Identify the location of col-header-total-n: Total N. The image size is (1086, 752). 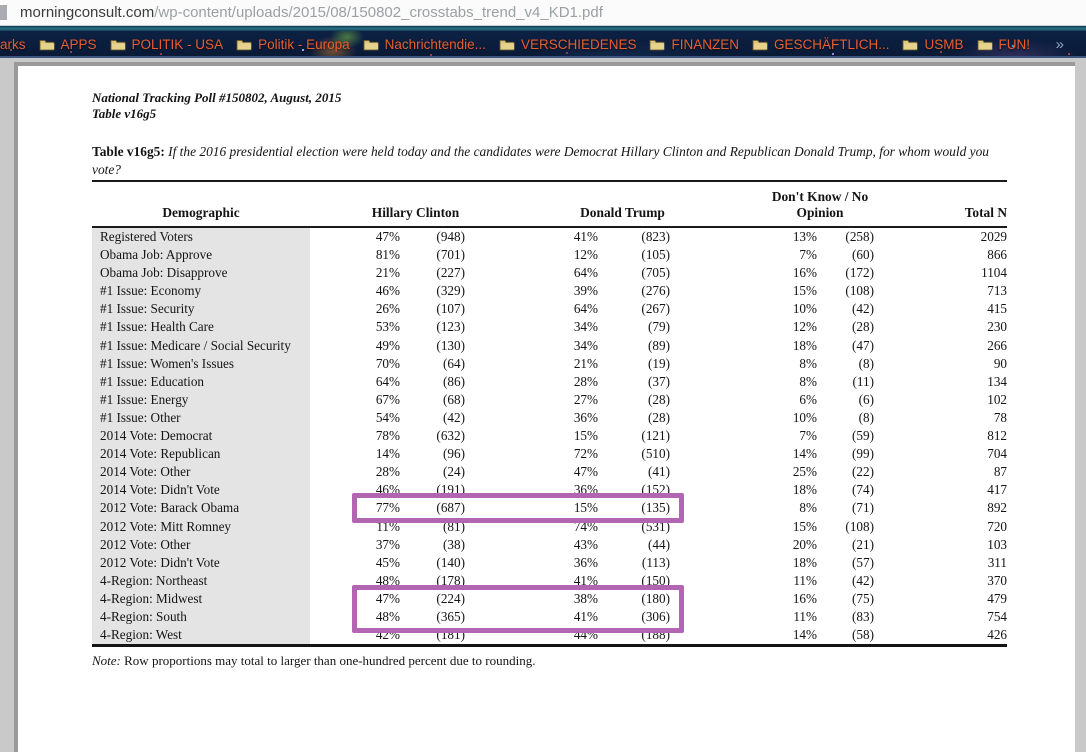
(985, 212).